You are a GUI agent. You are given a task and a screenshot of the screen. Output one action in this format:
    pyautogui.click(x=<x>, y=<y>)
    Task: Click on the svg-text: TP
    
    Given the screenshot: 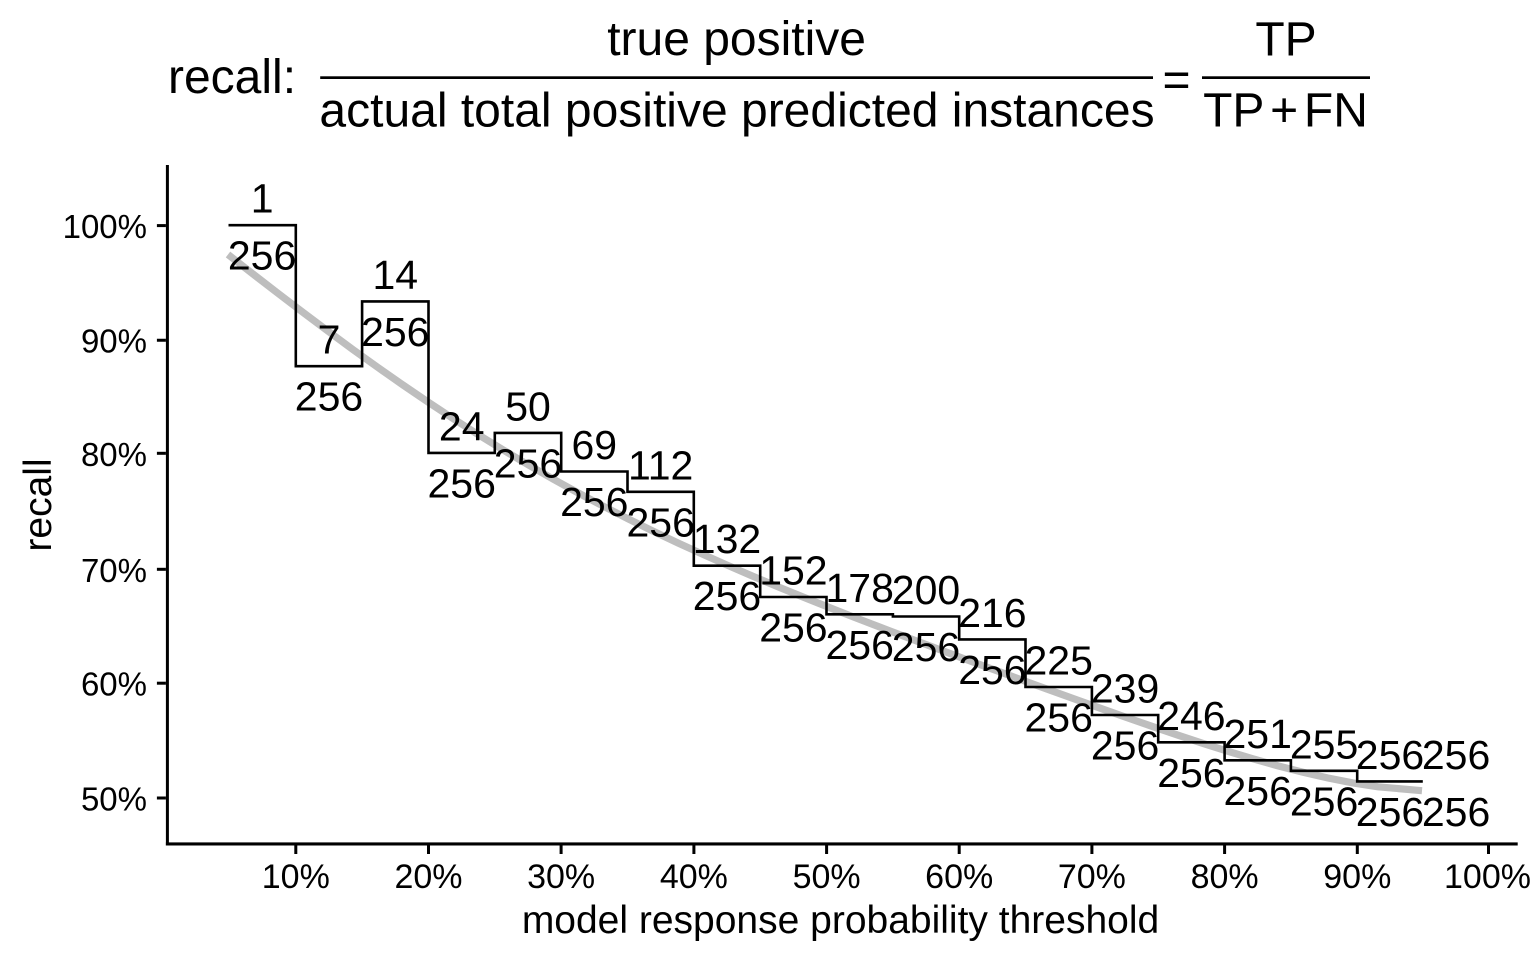 What is the action you would take?
    pyautogui.click(x=1285, y=40)
    